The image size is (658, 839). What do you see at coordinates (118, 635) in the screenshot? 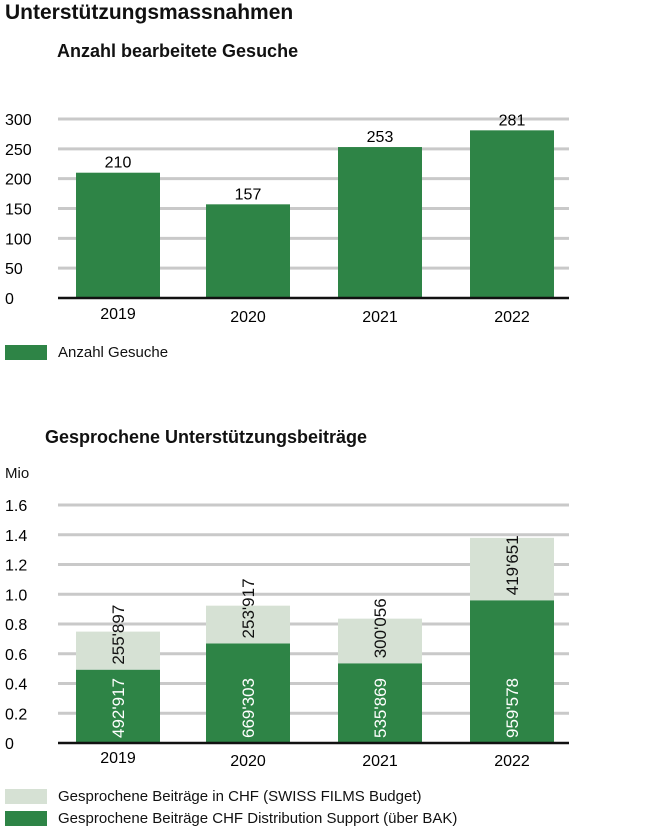
I see `chart2-data-label: 255'897` at bounding box center [118, 635].